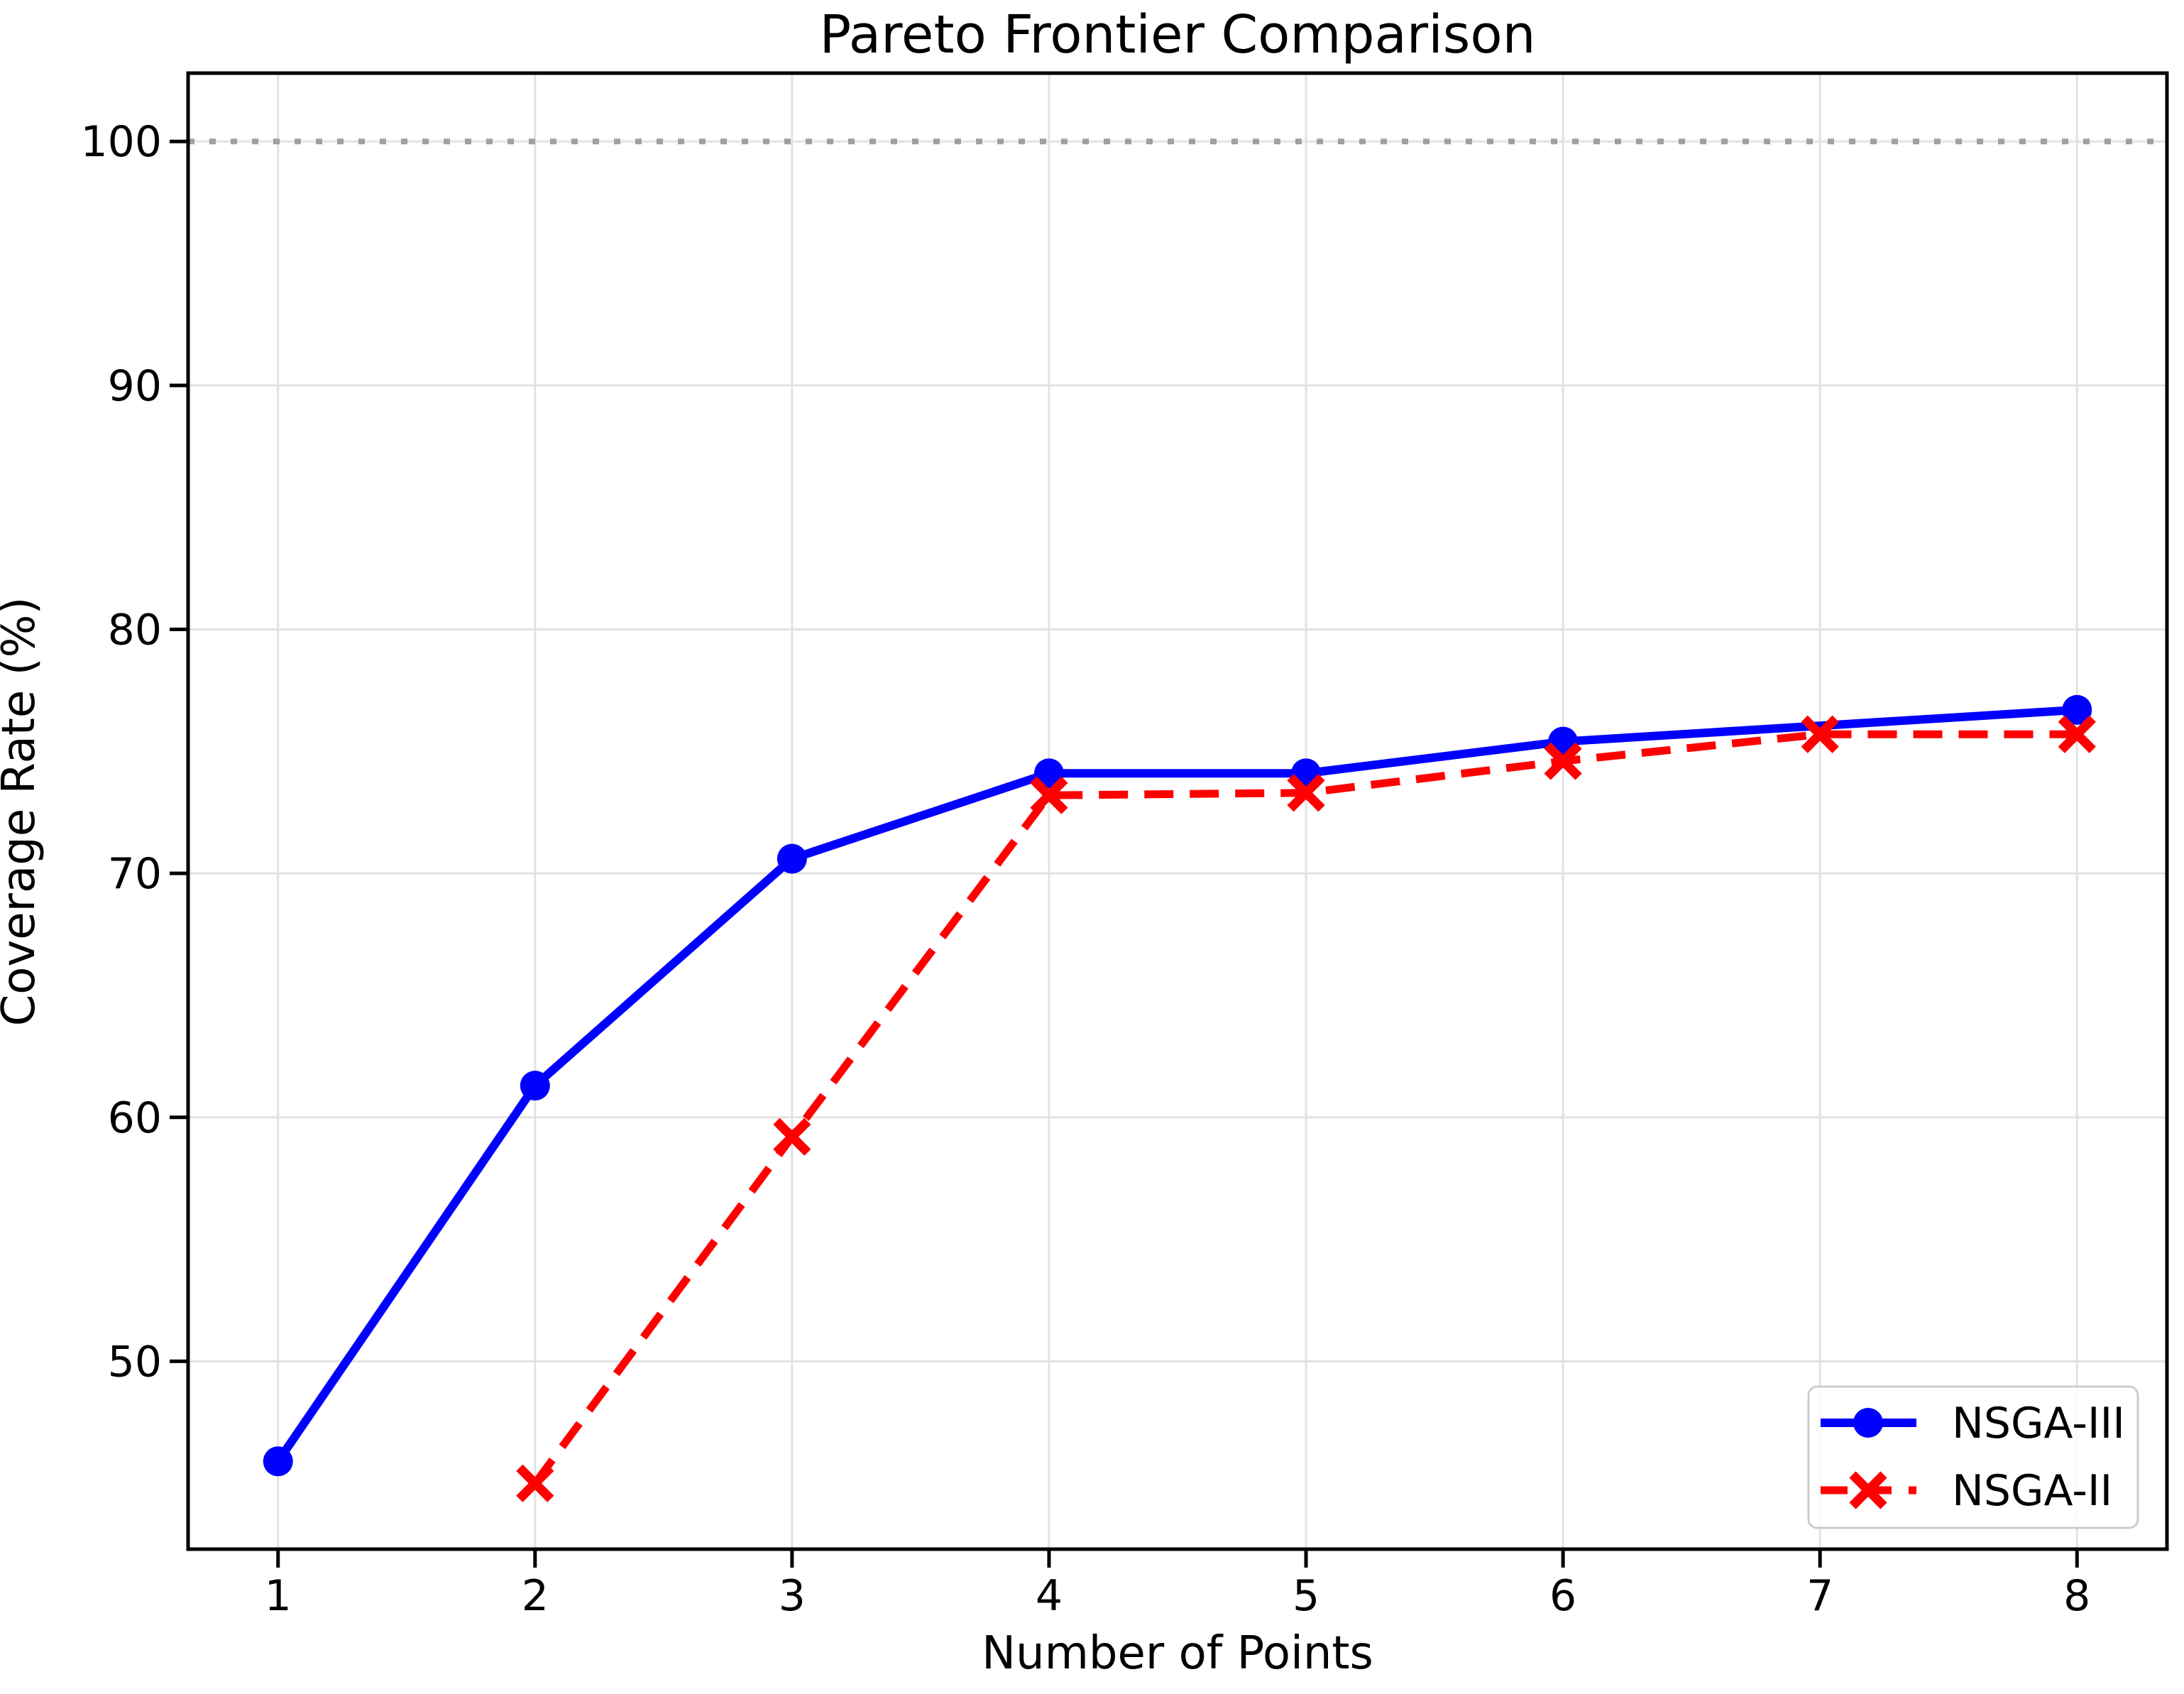 Image resolution: width=2184 pixels, height=1694 pixels. I want to click on x-tick-label-7: 7, so click(1820, 1596).